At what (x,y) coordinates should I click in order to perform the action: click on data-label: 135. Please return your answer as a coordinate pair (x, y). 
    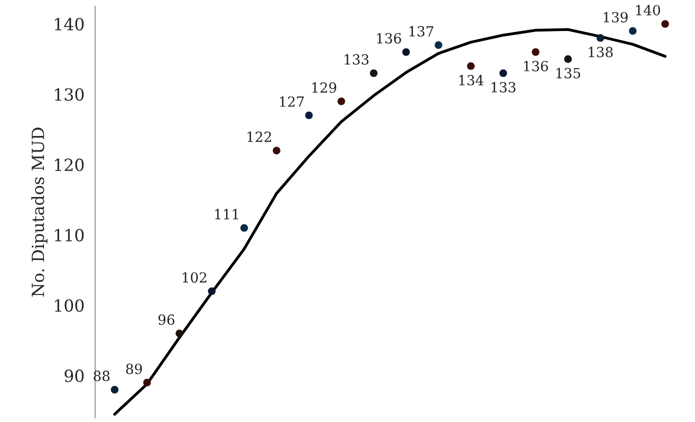
    Looking at the image, I should click on (568, 73).